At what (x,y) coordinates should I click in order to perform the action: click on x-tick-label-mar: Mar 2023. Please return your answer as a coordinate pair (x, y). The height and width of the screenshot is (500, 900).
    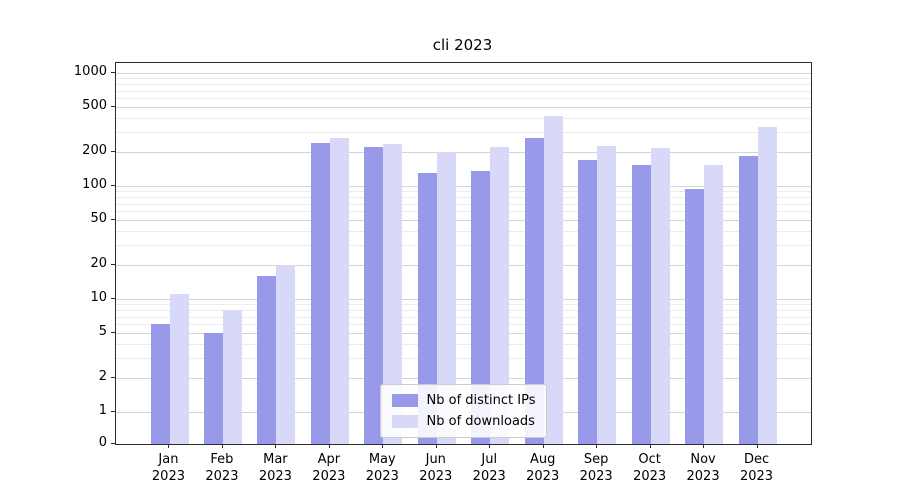
    Looking at the image, I should click on (275, 468).